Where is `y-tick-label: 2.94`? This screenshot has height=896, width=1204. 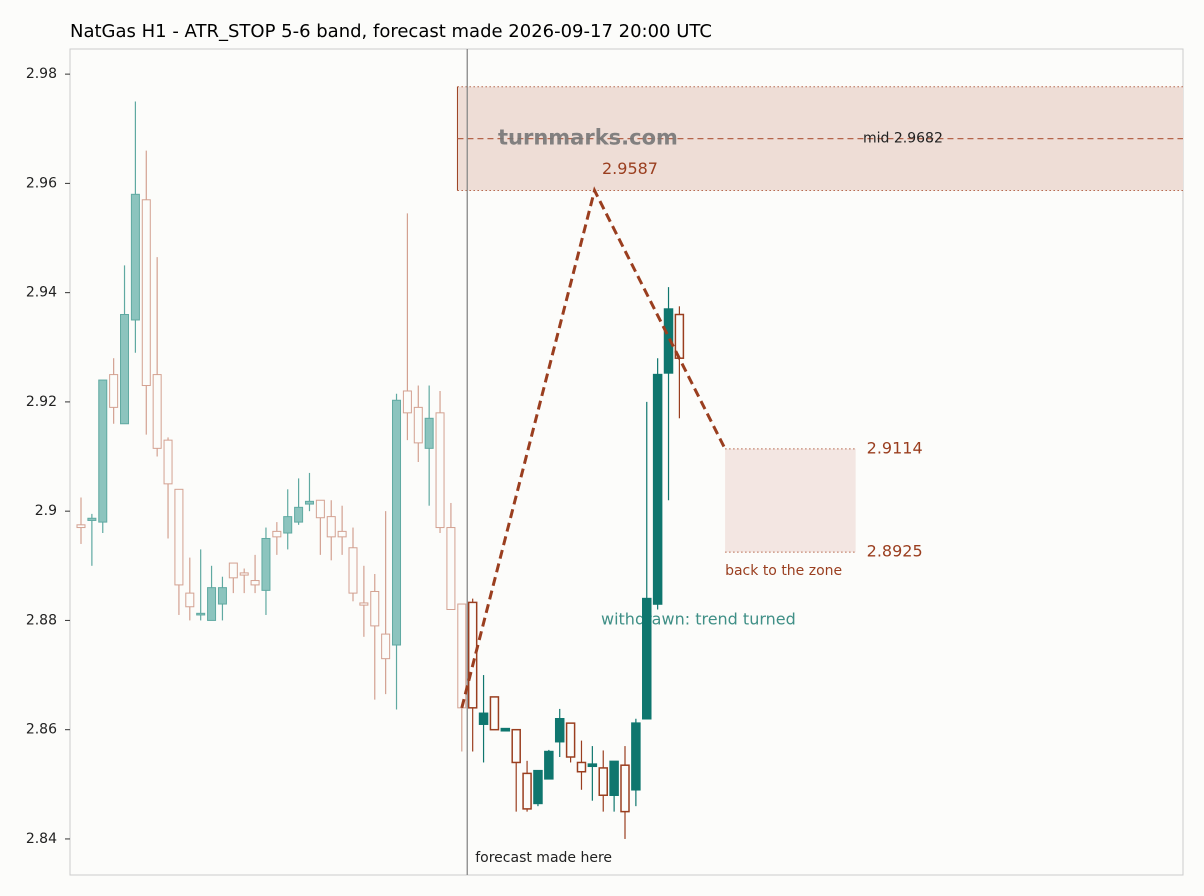 y-tick-label: 2.94 is located at coordinates (41, 293).